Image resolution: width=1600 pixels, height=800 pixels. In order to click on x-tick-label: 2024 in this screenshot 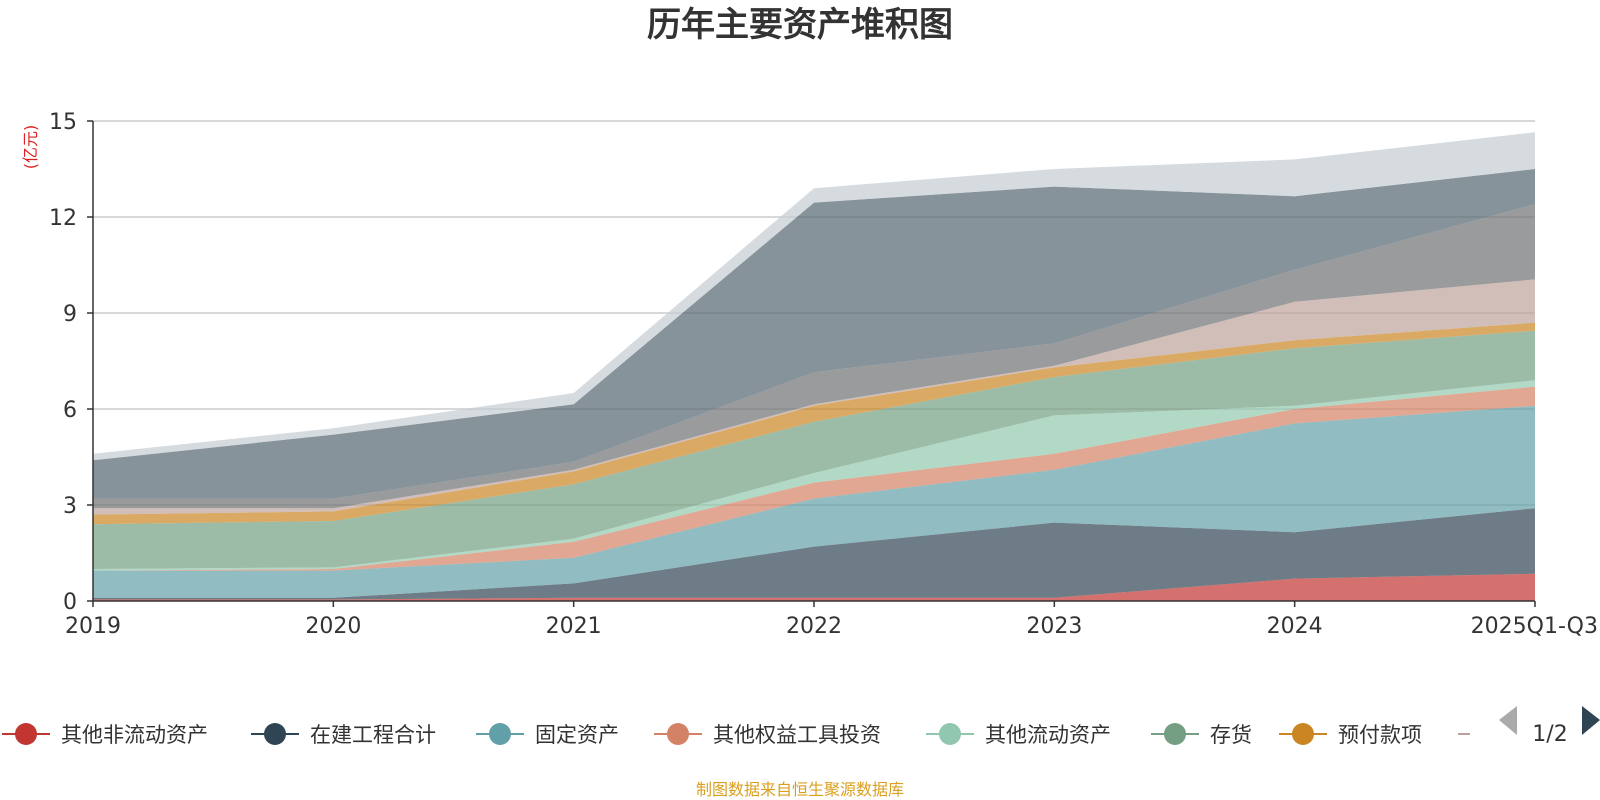, I will do `click(1295, 626)`.